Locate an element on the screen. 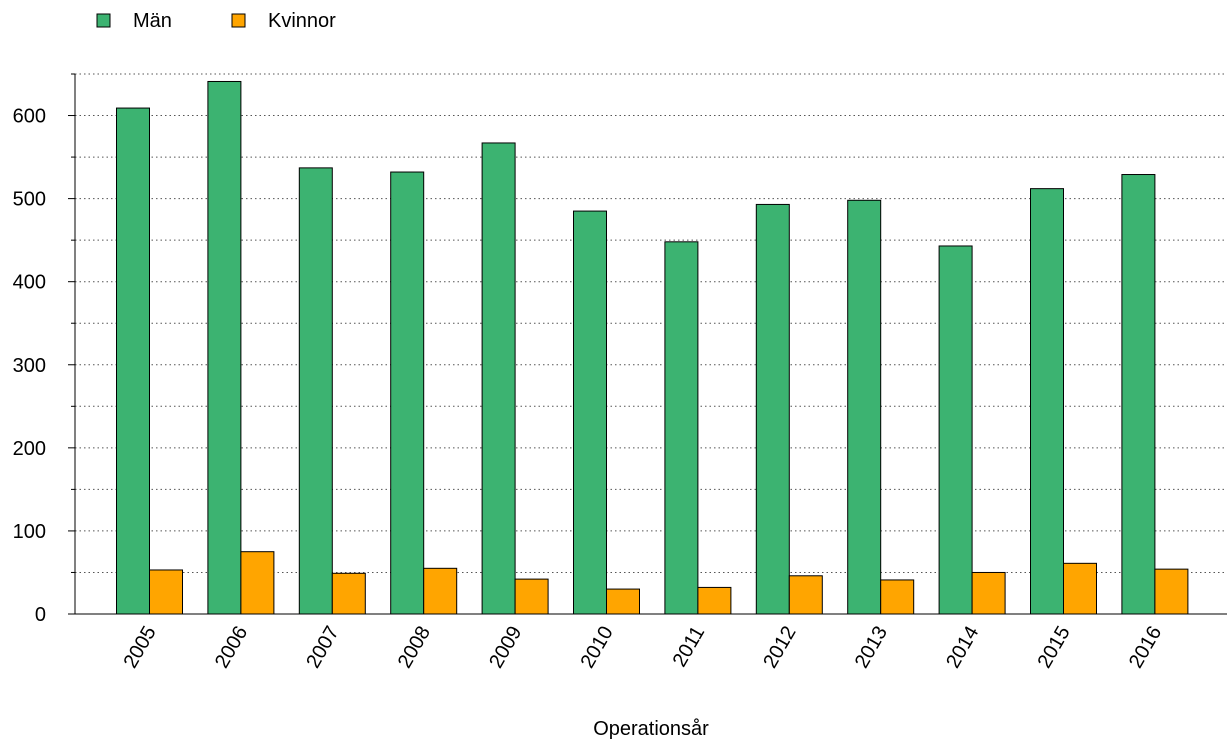 This screenshot has width=1227, height=747. bar-män-2012 is located at coordinates (772, 409).